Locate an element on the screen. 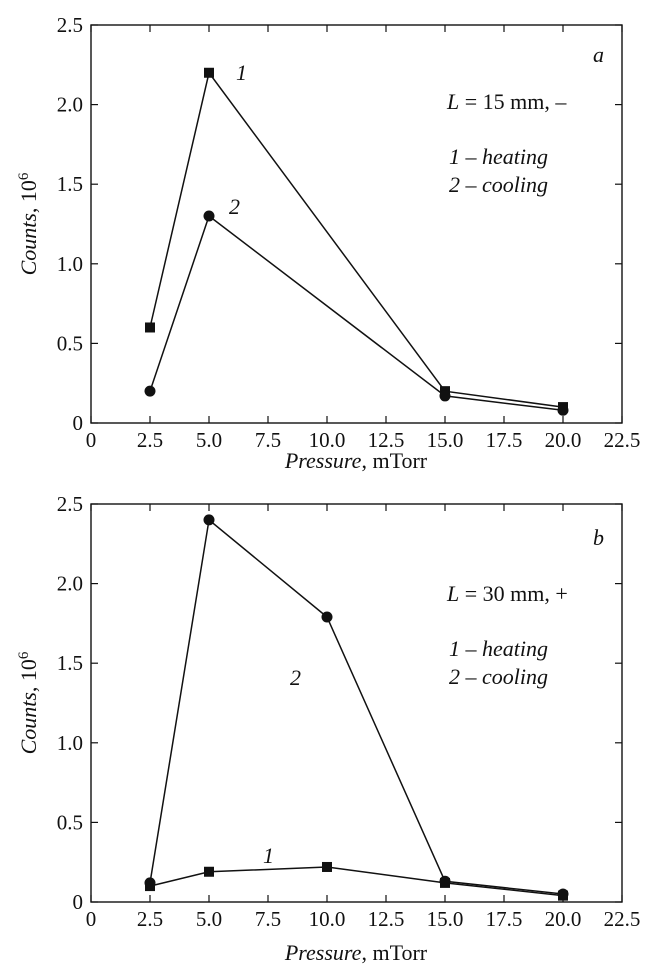 The image size is (659, 974). panel-b-legend-2: 2 – cooling is located at coordinates (498, 676).